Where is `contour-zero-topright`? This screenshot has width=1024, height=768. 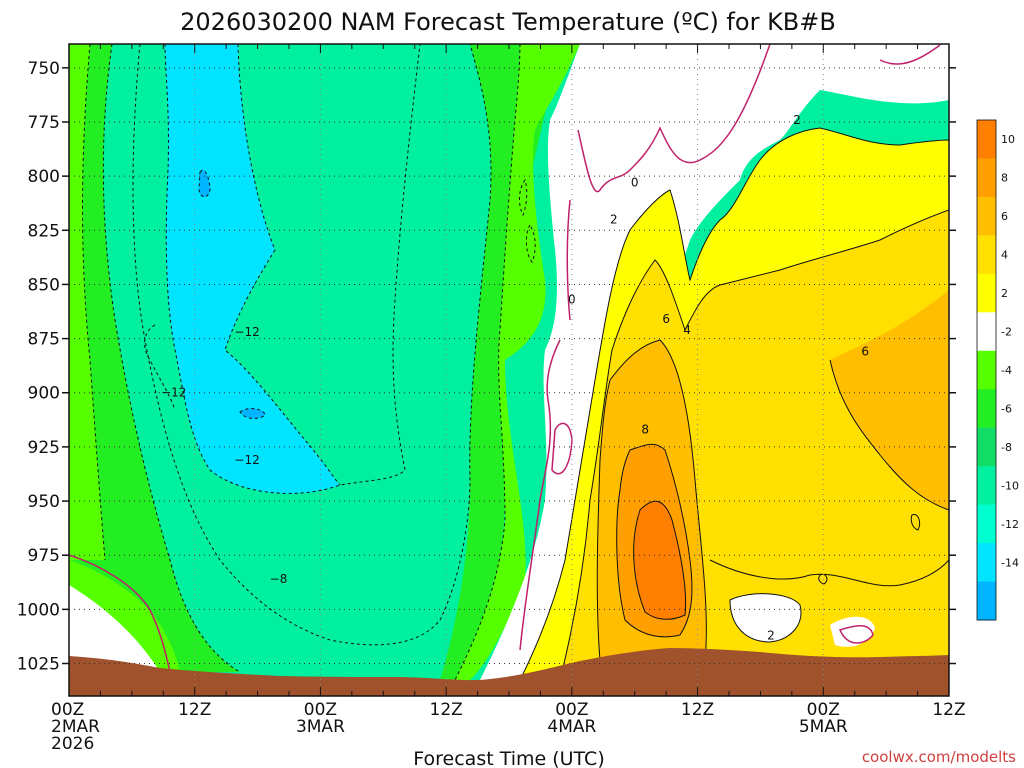 contour-zero-topright is located at coordinates (910, 54).